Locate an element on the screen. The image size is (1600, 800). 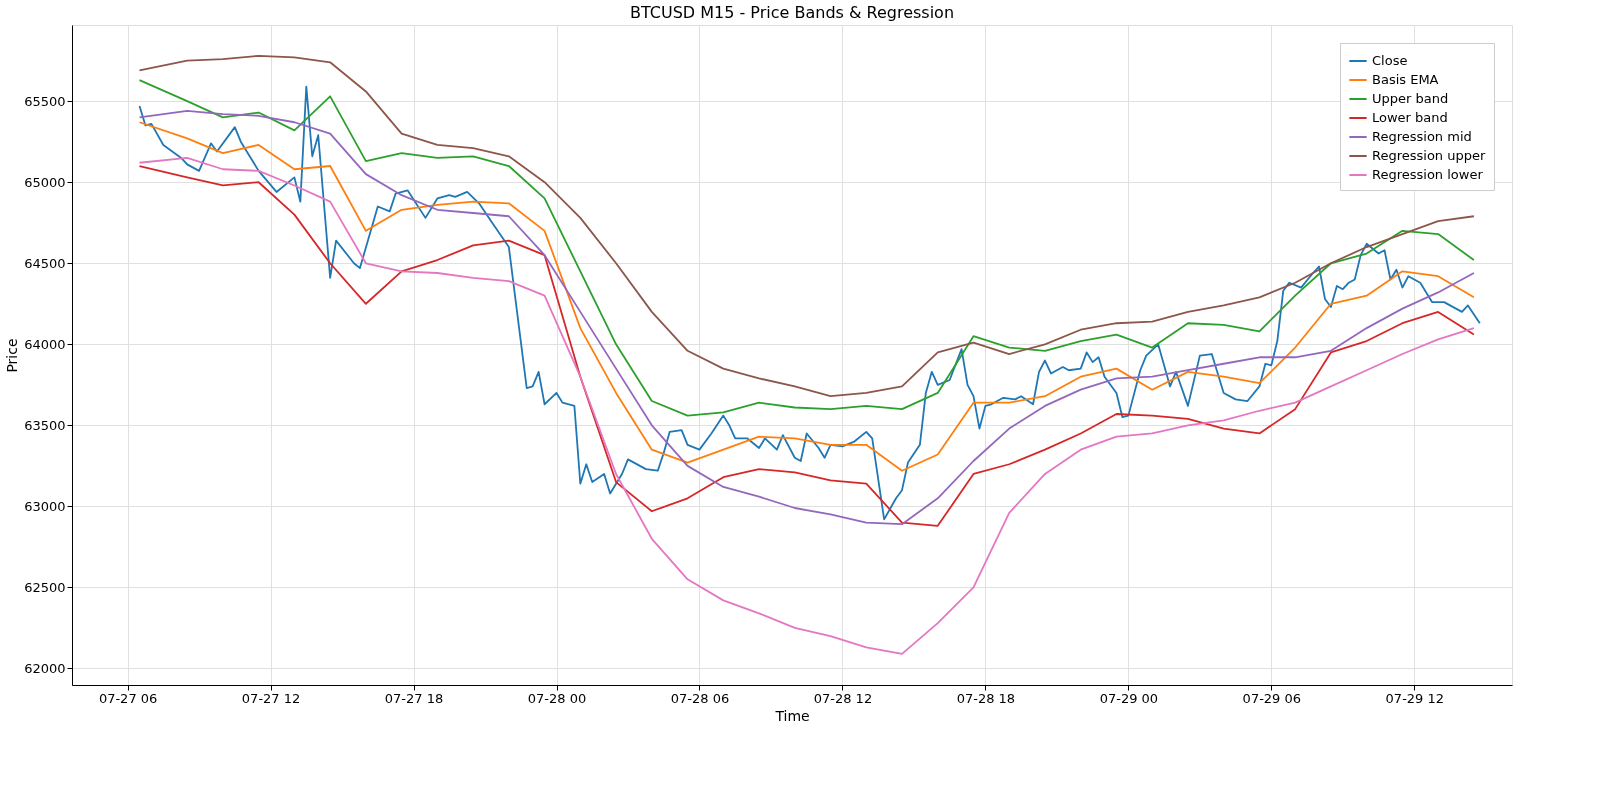
legend-label: Regression upper is located at coordinates (1429, 155).